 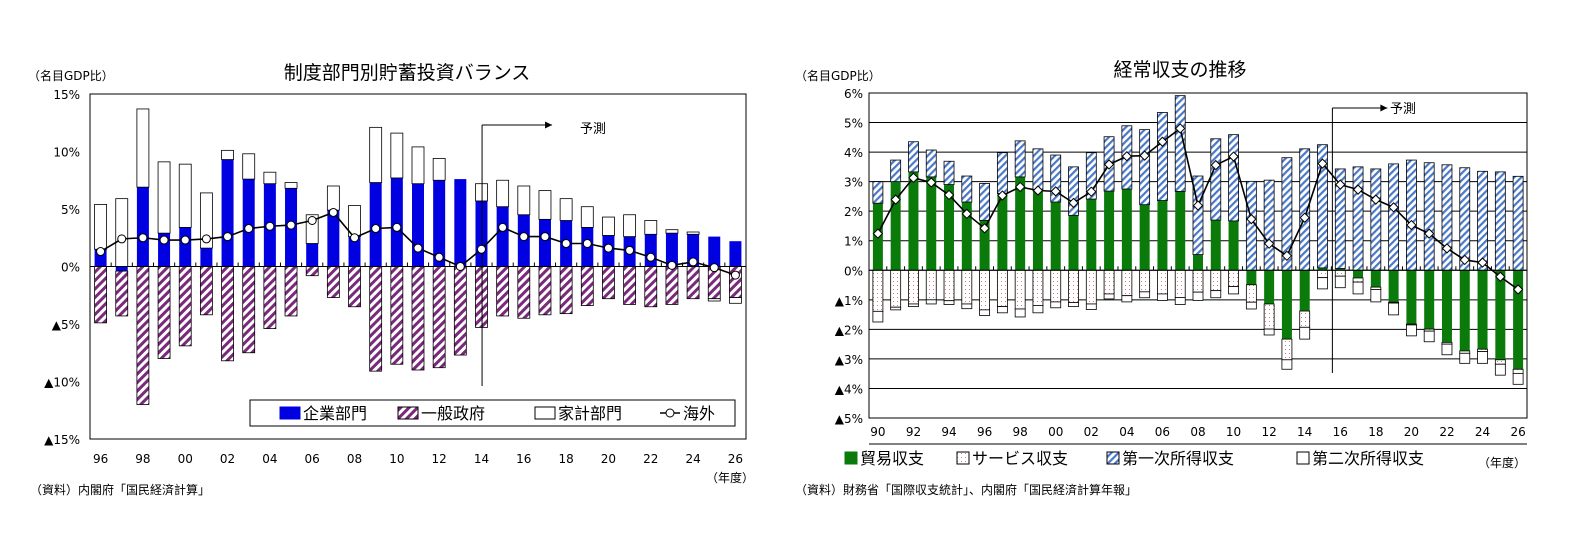 What do you see at coordinates (492, 413) in the screenshot?
I see `legend: 企業部門 一般政府 家計部門 海外` at bounding box center [492, 413].